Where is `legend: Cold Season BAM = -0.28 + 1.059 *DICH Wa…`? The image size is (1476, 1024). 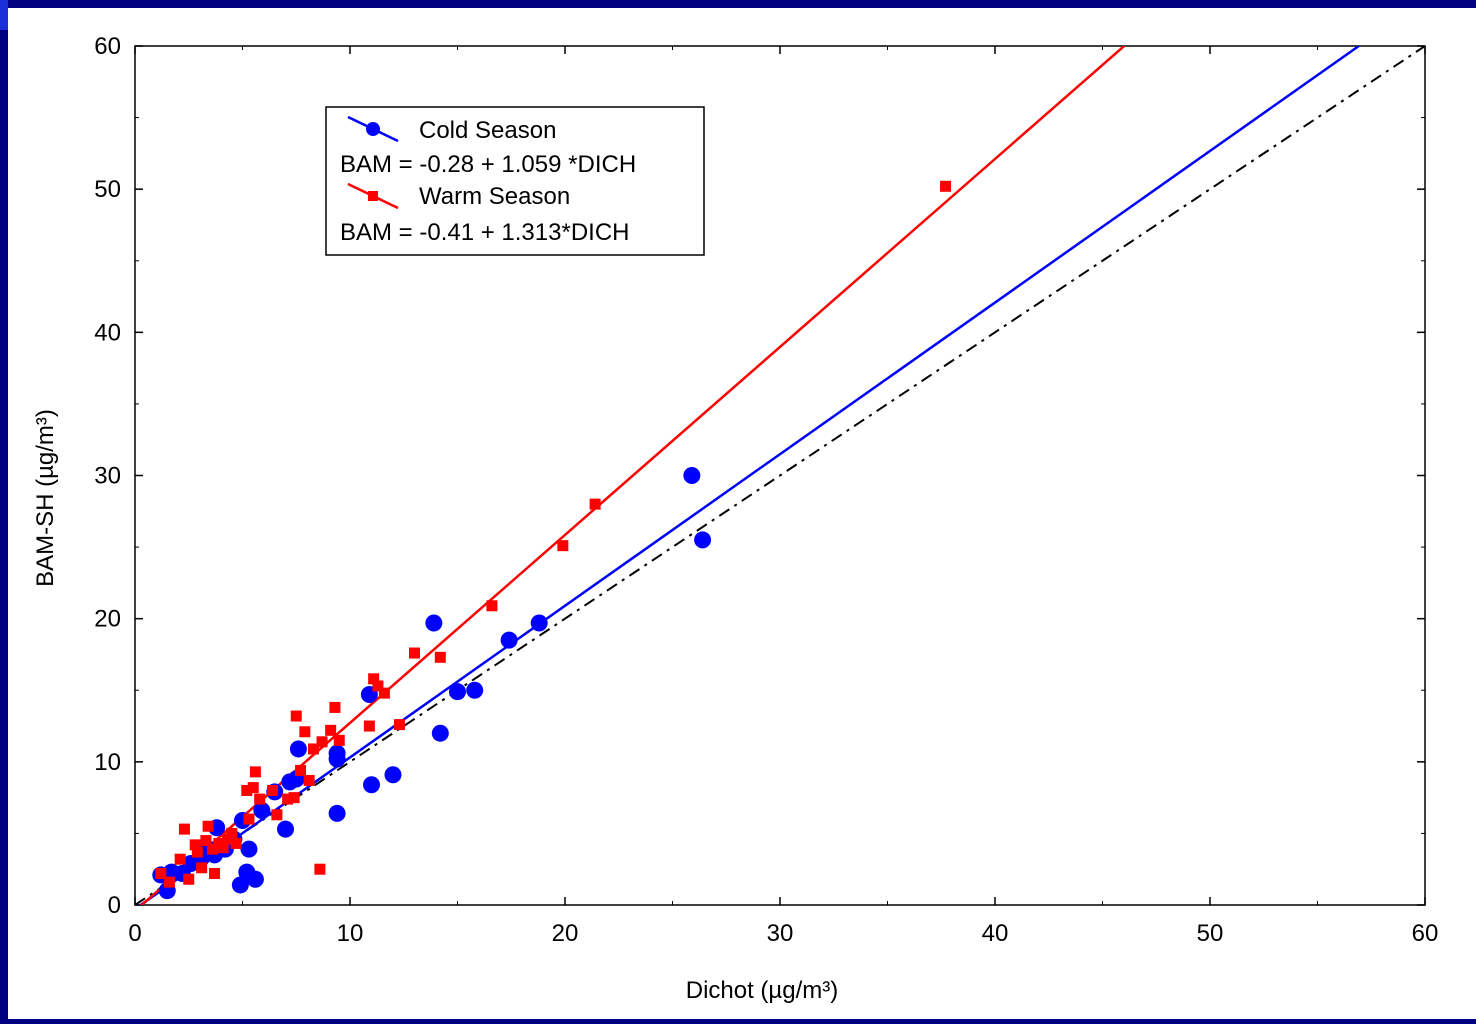
legend: Cold Season BAM = -0.28 + 1.059 *DICH Wa… is located at coordinates (515, 181).